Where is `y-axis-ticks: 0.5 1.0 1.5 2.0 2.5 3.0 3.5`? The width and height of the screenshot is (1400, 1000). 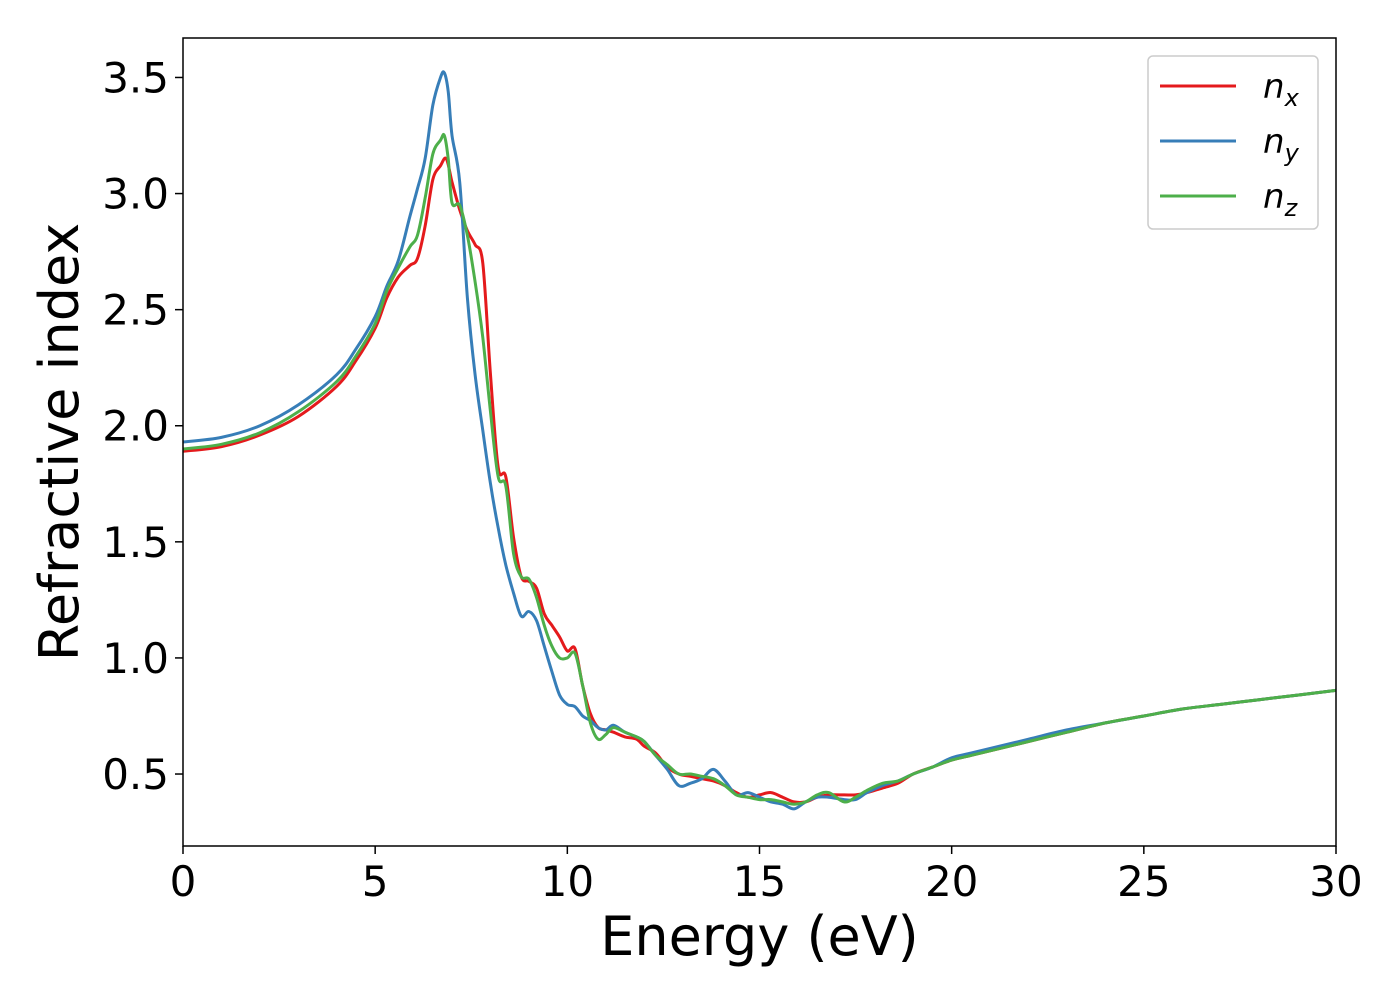 y-axis-ticks: 0.5 1.0 1.5 2.0 2.5 3.0 3.5 is located at coordinates (142, 426).